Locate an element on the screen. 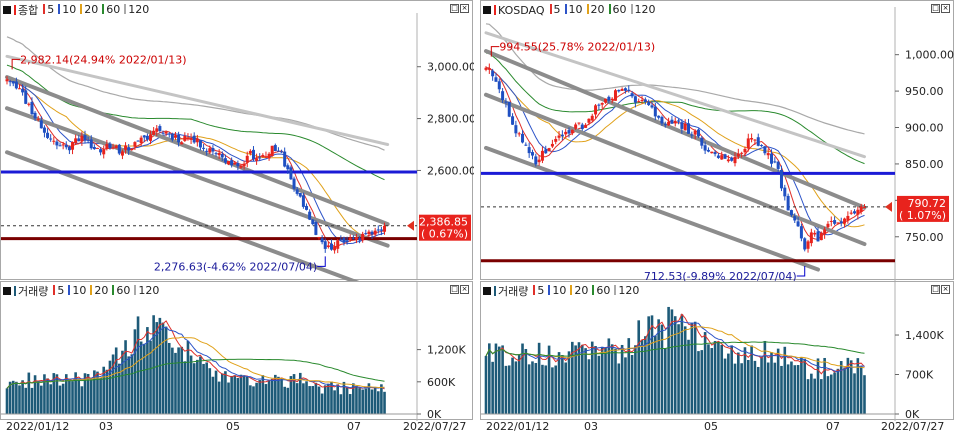  legend-label: 60 is located at coordinates (113, 9).